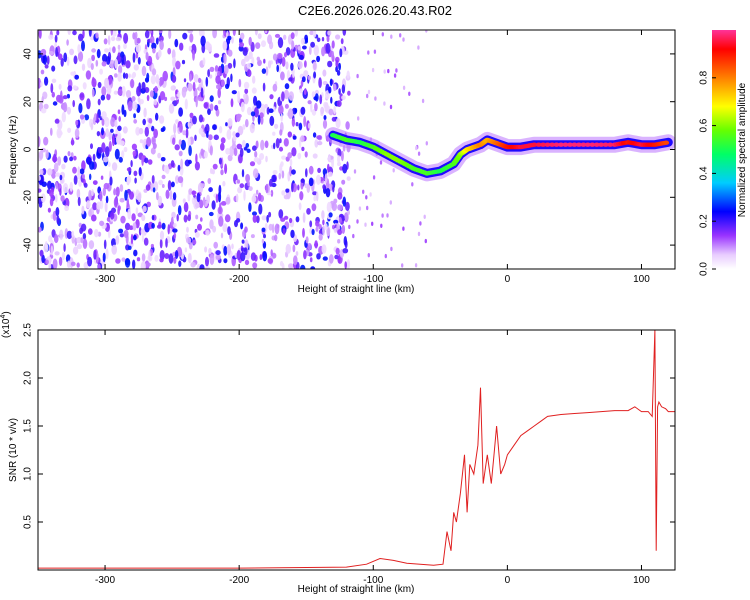  Describe the element at coordinates (13, 450) in the screenshot. I see `snr-y-axis-label: SNR (10 * v/v)` at that location.